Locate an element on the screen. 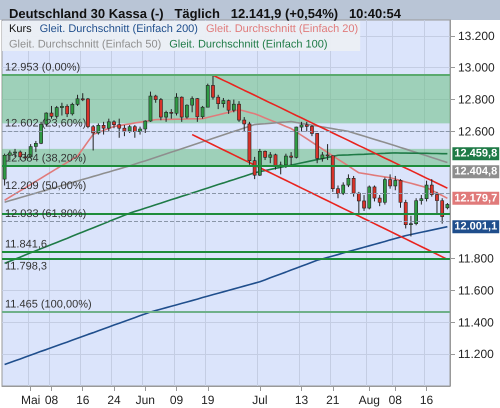 The height and width of the screenshot is (408, 500). y-tick-label: 12.800 is located at coordinates (477, 99).